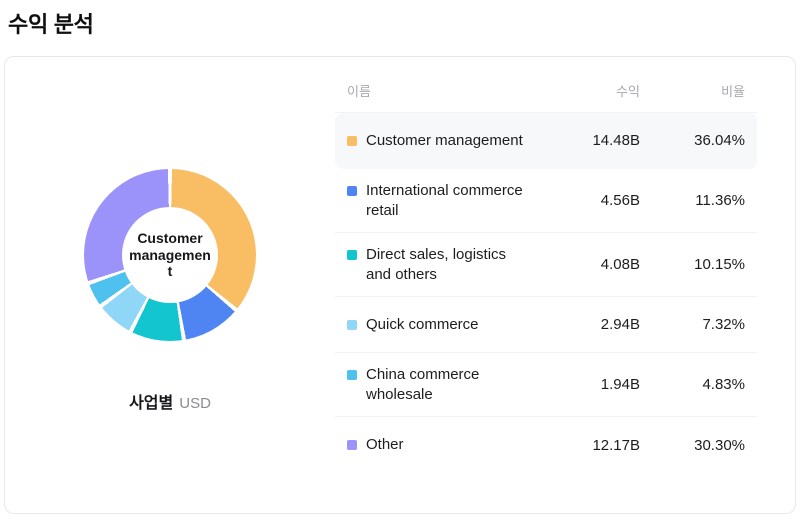  I want to click on row-label: Quick commerce, so click(422, 324).